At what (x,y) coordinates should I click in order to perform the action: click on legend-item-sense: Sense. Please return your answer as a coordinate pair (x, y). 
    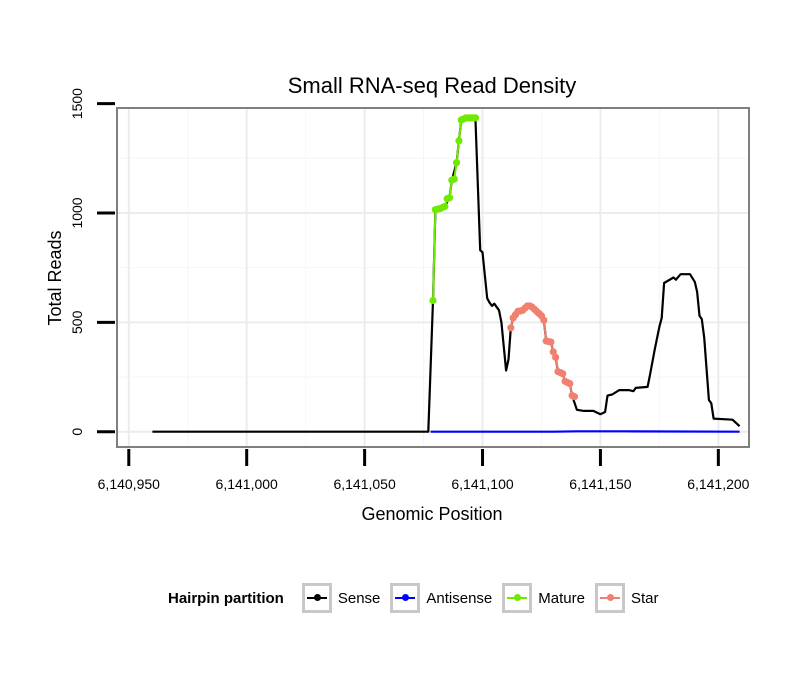
    Looking at the image, I should click on (341, 598).